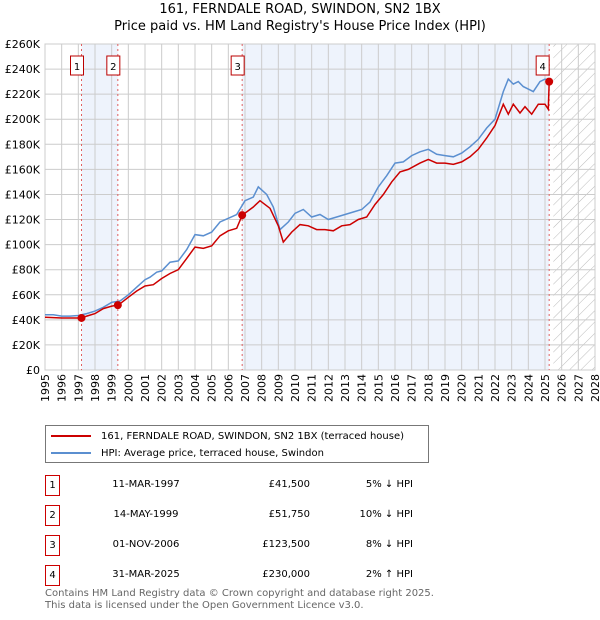 Image resolution: width=600 pixels, height=620 pixels. I want to click on x-tick-label: 2003, so click(178, 388).